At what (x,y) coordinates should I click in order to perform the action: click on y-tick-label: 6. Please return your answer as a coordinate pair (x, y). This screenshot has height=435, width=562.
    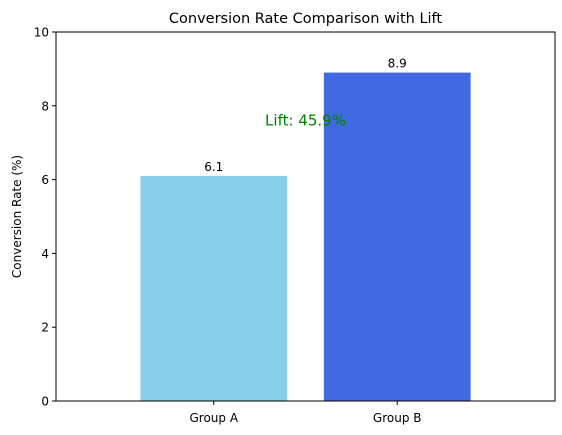
    Looking at the image, I should click on (45, 180).